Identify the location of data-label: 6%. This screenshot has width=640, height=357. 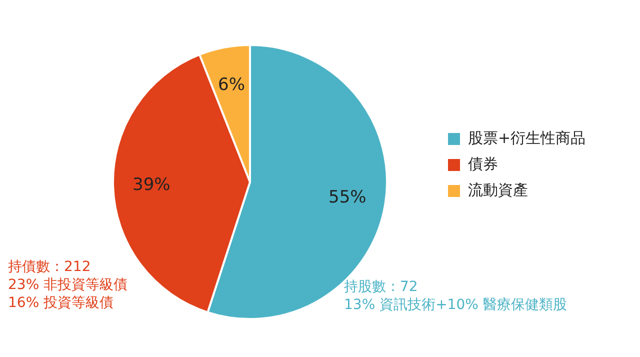
(232, 85).